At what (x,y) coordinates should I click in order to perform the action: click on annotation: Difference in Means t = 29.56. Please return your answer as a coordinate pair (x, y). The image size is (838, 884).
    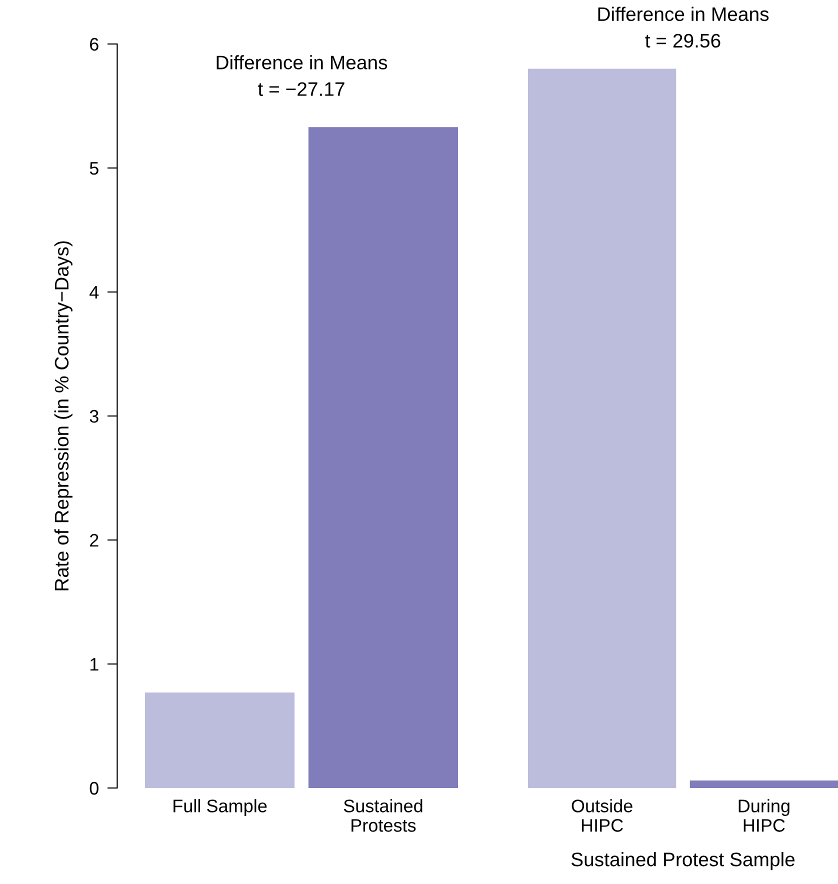
    Looking at the image, I should click on (683, 27).